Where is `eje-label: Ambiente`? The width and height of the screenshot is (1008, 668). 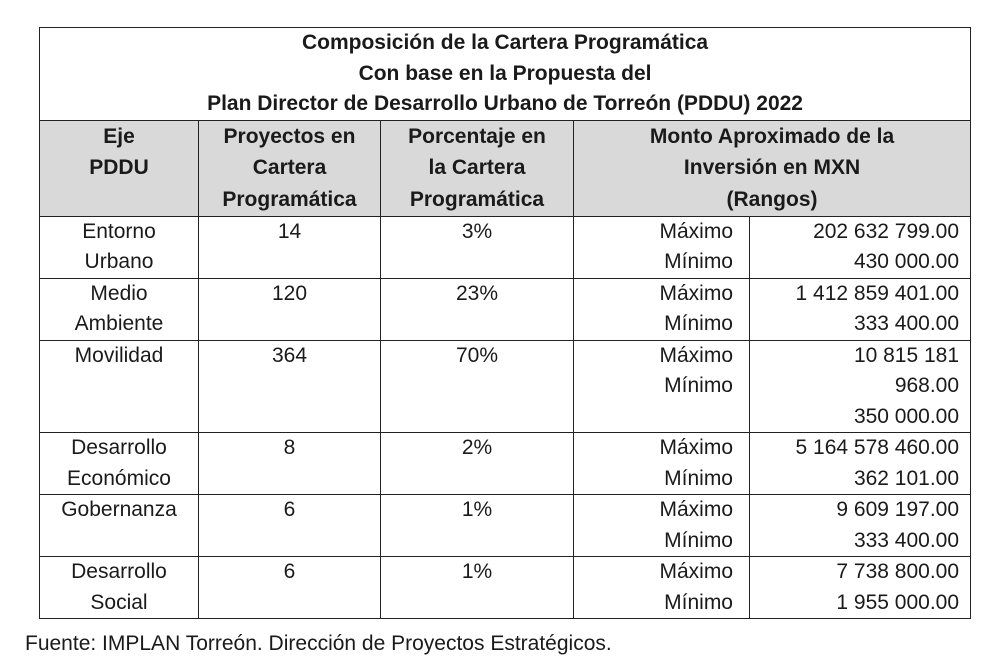
eje-label: Ambiente is located at coordinates (119, 323).